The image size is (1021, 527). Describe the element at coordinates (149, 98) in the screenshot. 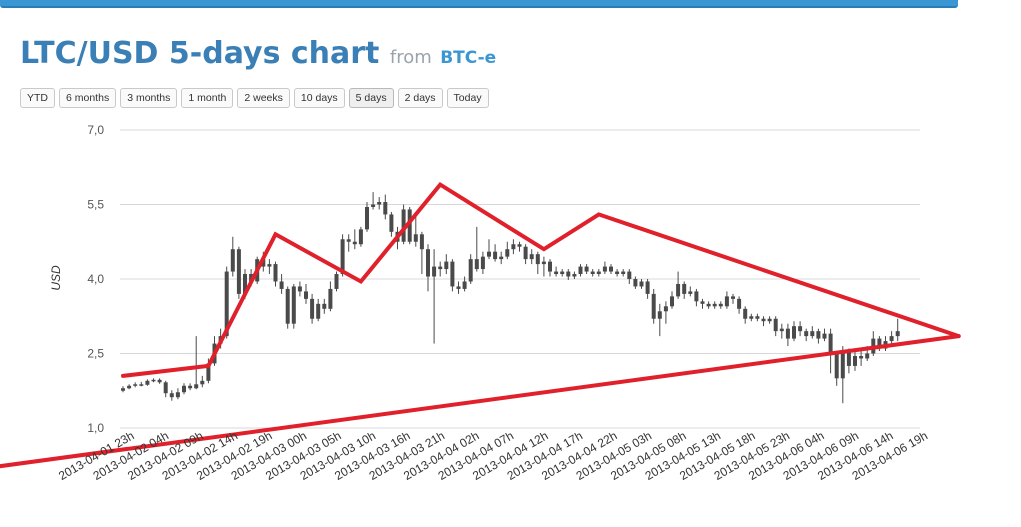

I see `range-button-3-months: 3 months` at that location.